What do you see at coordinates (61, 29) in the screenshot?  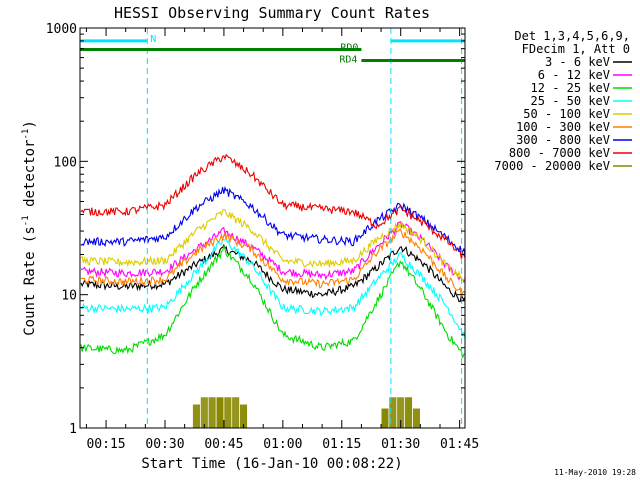 I see `y-tick-label: 1000` at bounding box center [61, 29].